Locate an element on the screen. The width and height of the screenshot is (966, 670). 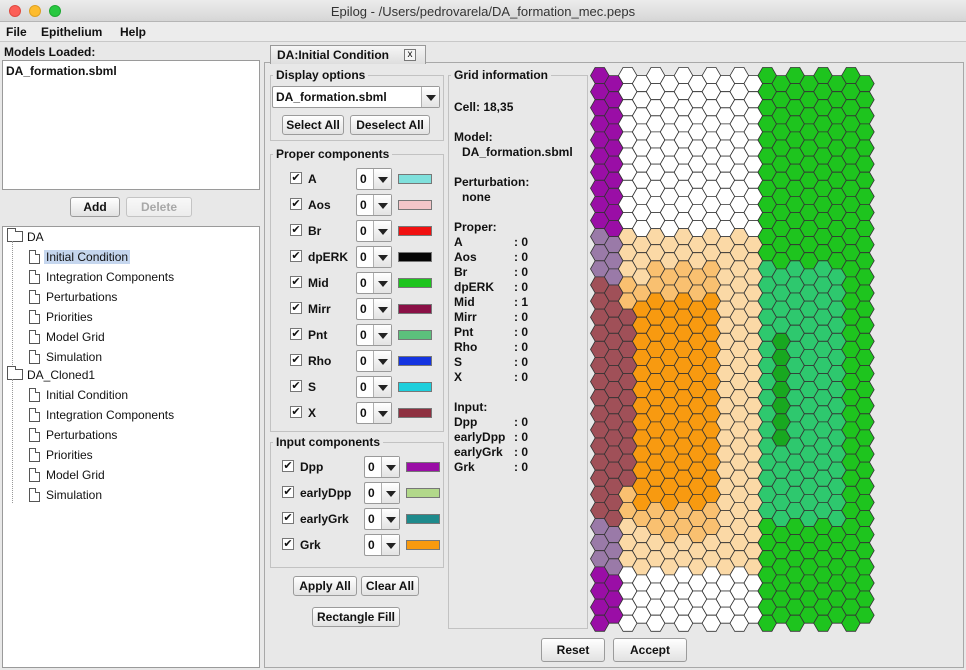
menu-file: File is located at coordinates (16, 32).